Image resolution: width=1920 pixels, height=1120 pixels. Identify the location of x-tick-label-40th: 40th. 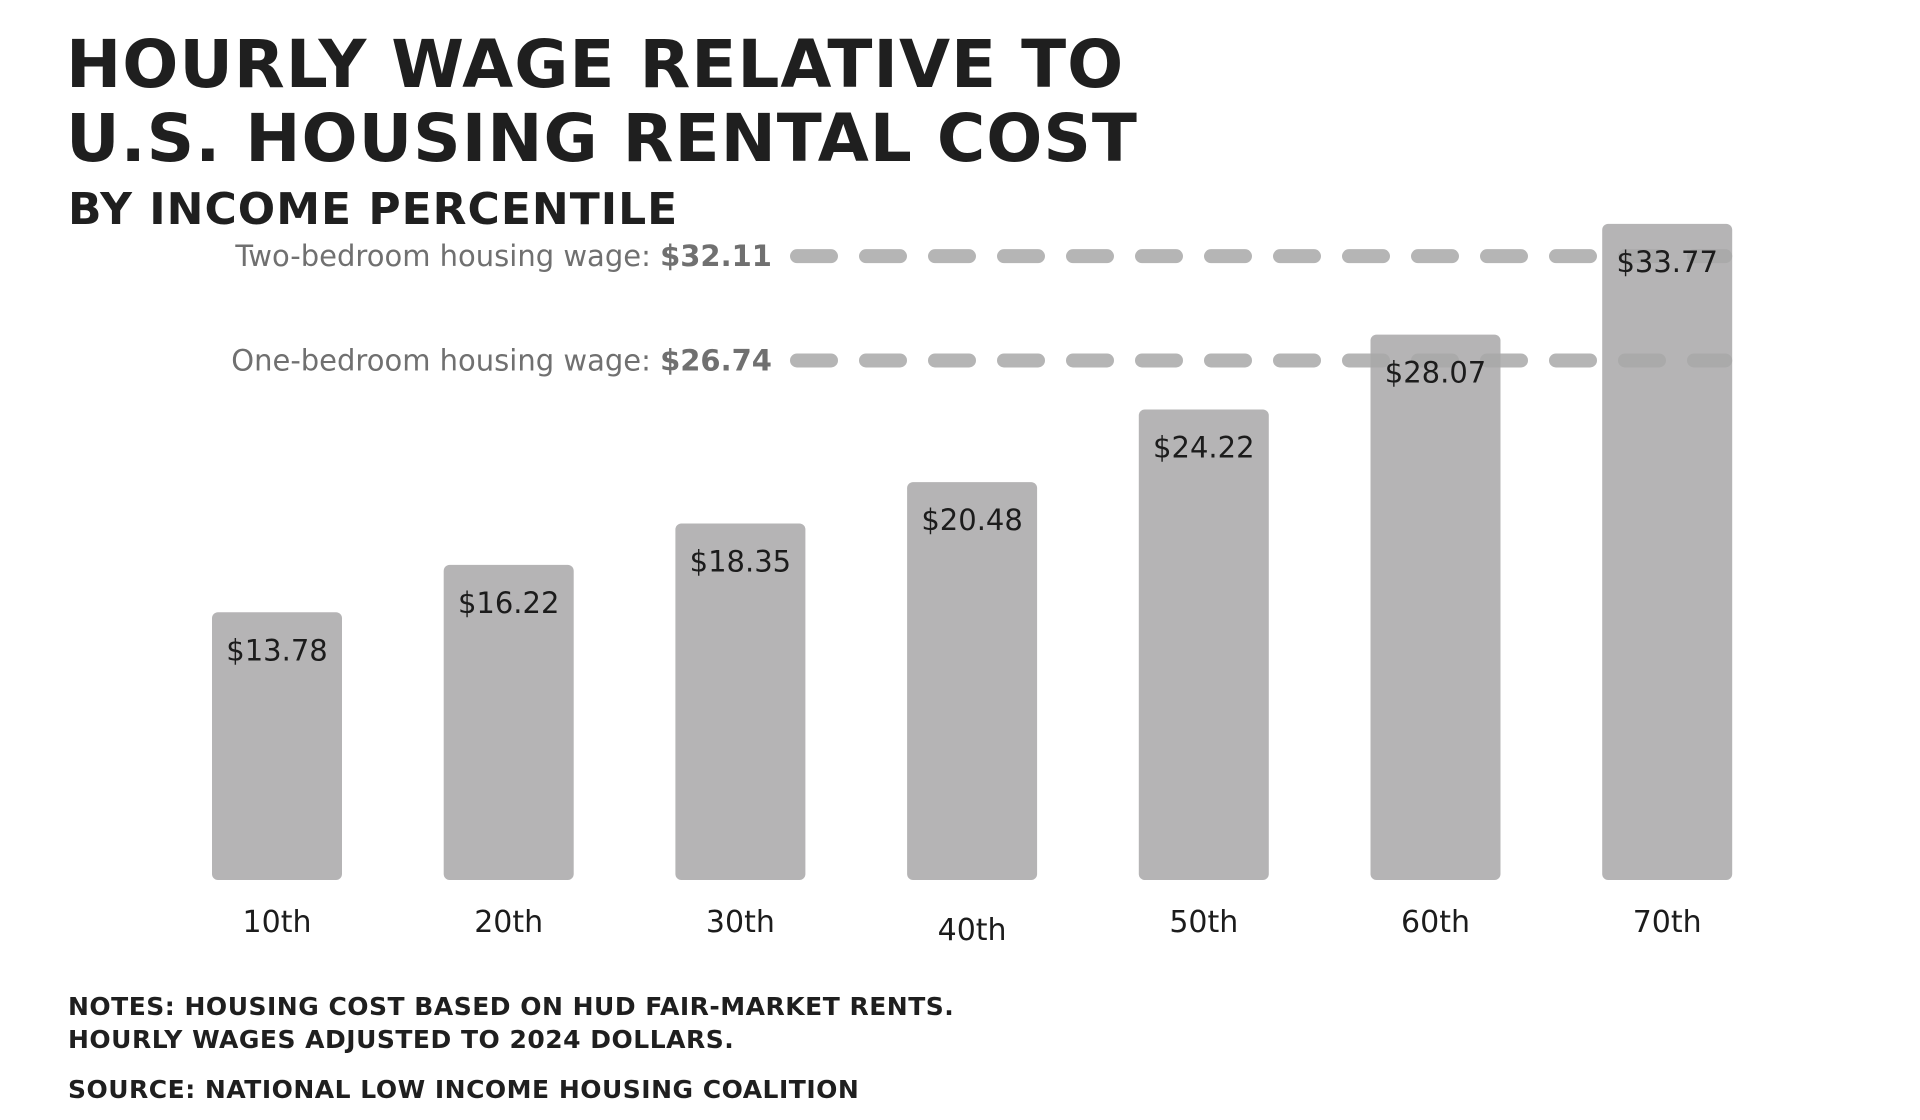
(972, 930).